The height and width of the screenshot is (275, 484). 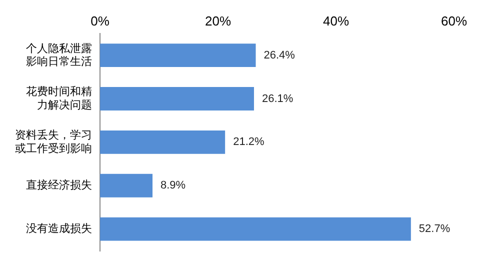 I want to click on data-label: 52.7%, so click(x=434, y=229).